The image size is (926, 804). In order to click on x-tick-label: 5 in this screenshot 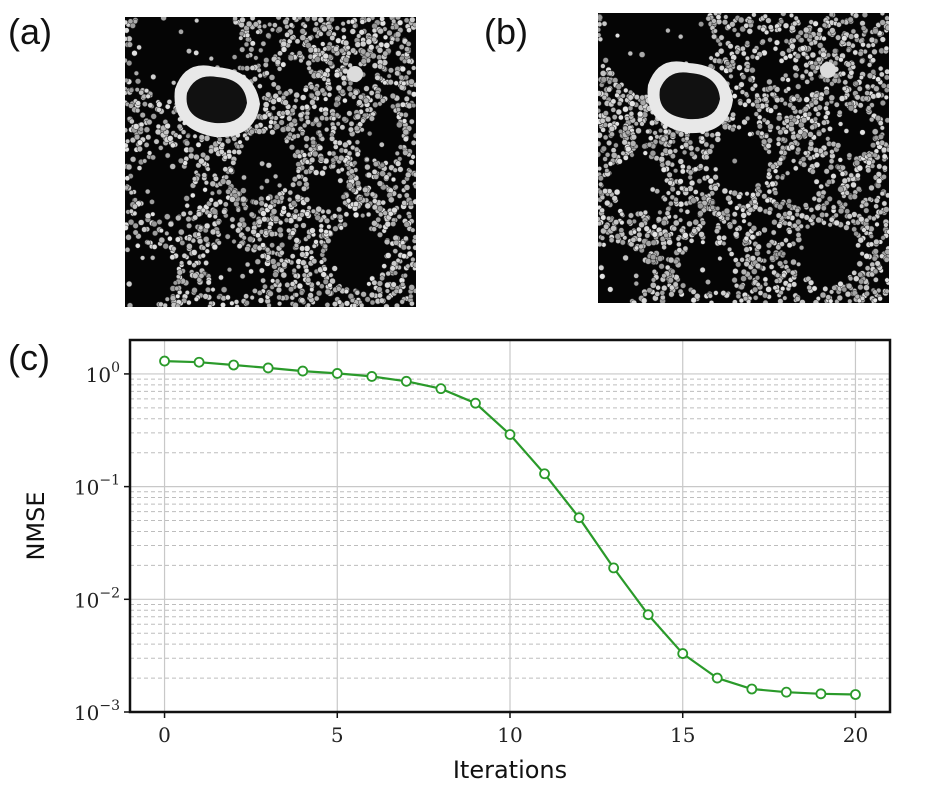, I will do `click(337, 735)`.